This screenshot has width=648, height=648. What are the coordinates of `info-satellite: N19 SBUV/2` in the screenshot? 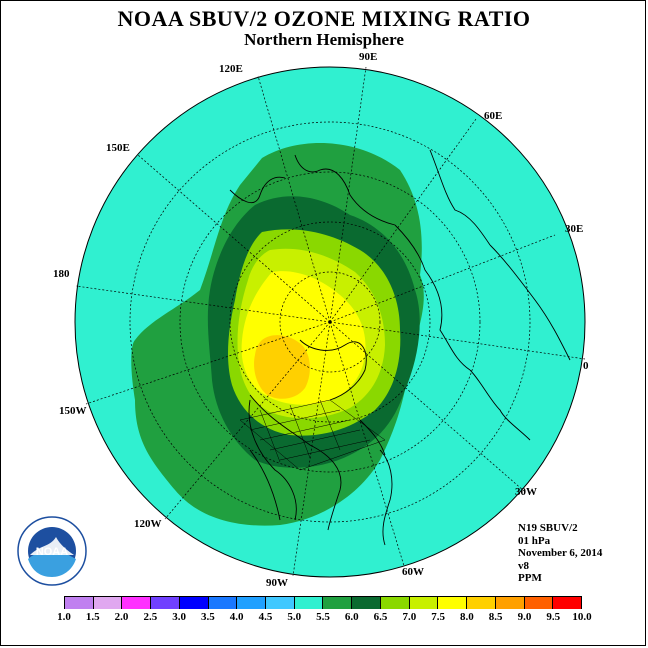 It's located at (548, 528).